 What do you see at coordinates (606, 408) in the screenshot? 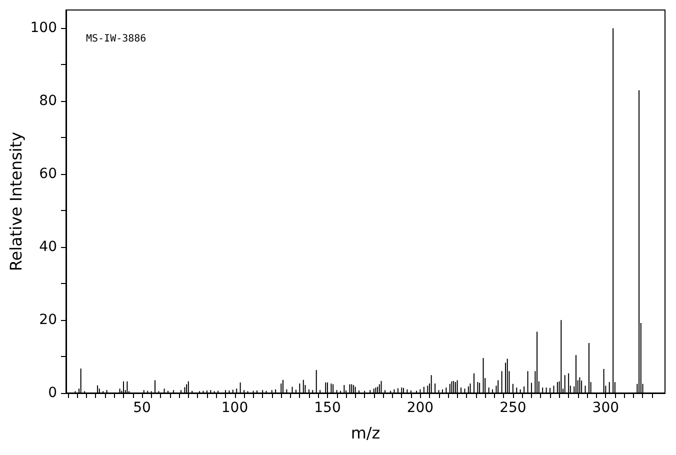
I see `x-tick-label: 300` at bounding box center [606, 408].